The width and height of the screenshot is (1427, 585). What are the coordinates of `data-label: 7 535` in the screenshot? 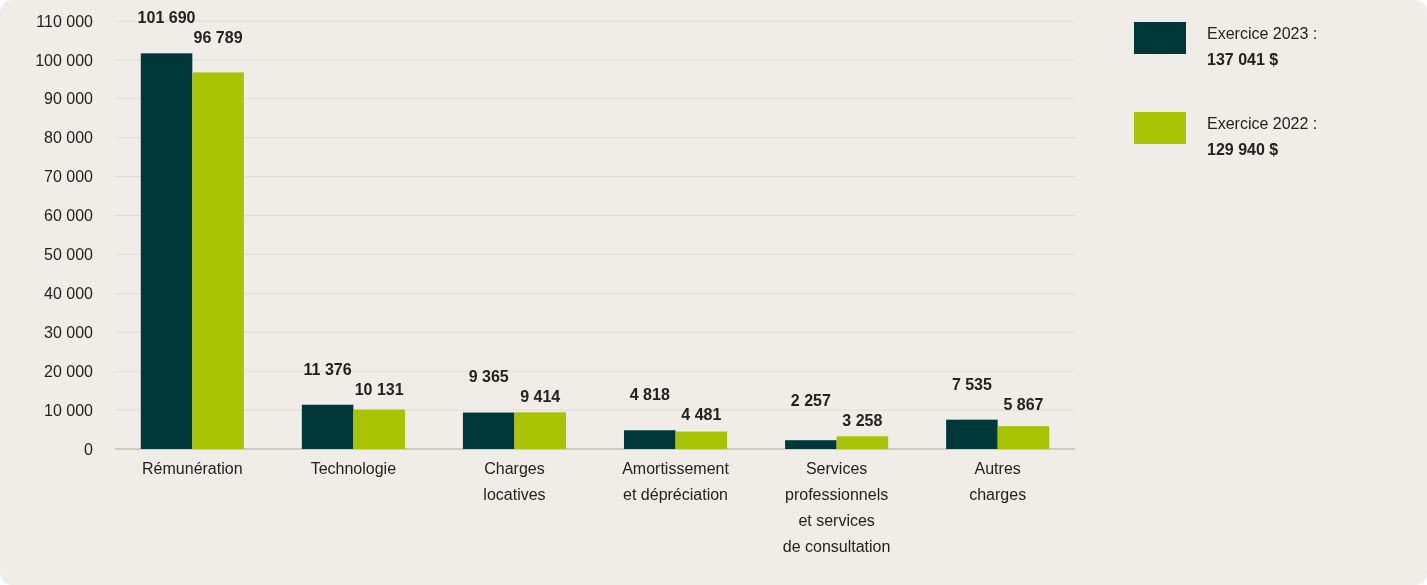 It's located at (972, 384).